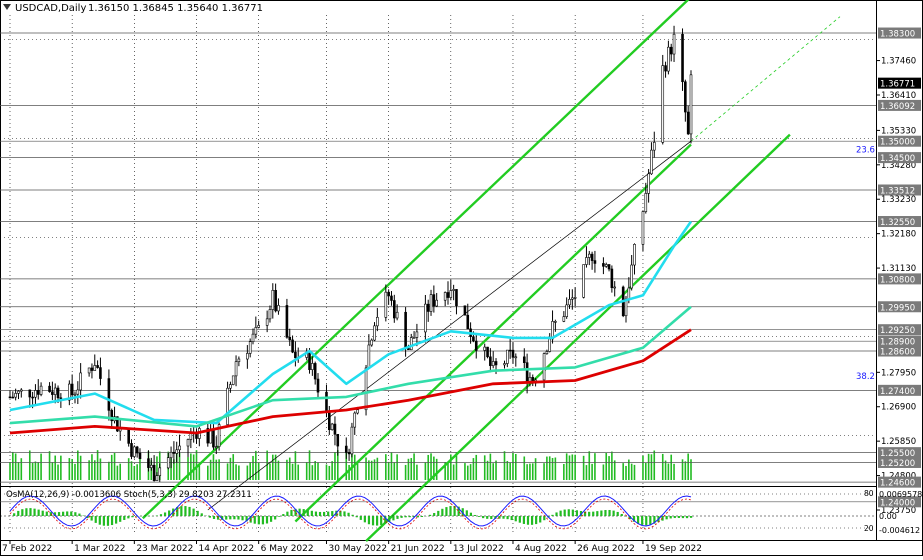 This screenshot has width=923, height=560. I want to click on price-level-tag-label: 1.24600, so click(897, 484).